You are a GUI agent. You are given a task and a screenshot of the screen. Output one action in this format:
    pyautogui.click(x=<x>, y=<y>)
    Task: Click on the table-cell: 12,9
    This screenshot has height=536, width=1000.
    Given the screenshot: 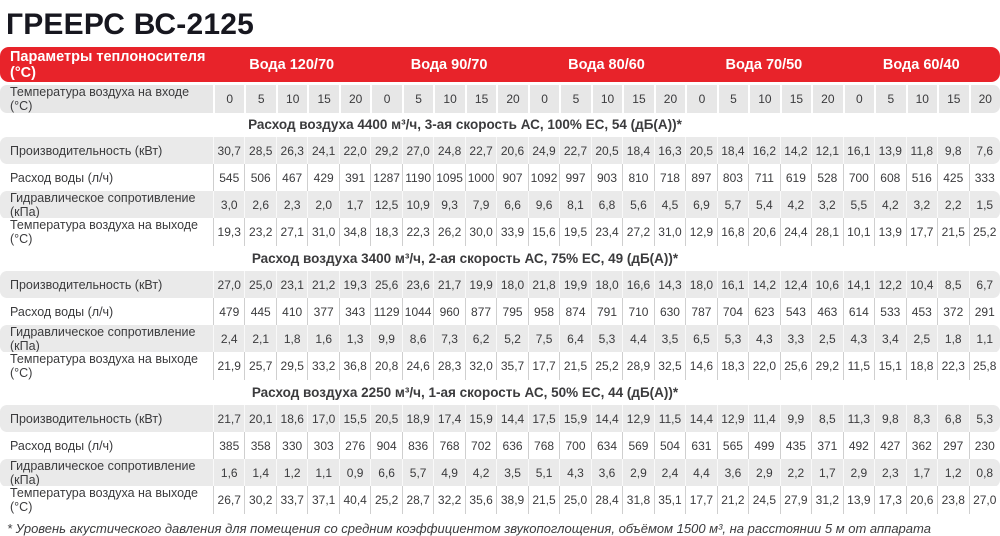 What is the action you would take?
    pyautogui.click(x=638, y=418)
    